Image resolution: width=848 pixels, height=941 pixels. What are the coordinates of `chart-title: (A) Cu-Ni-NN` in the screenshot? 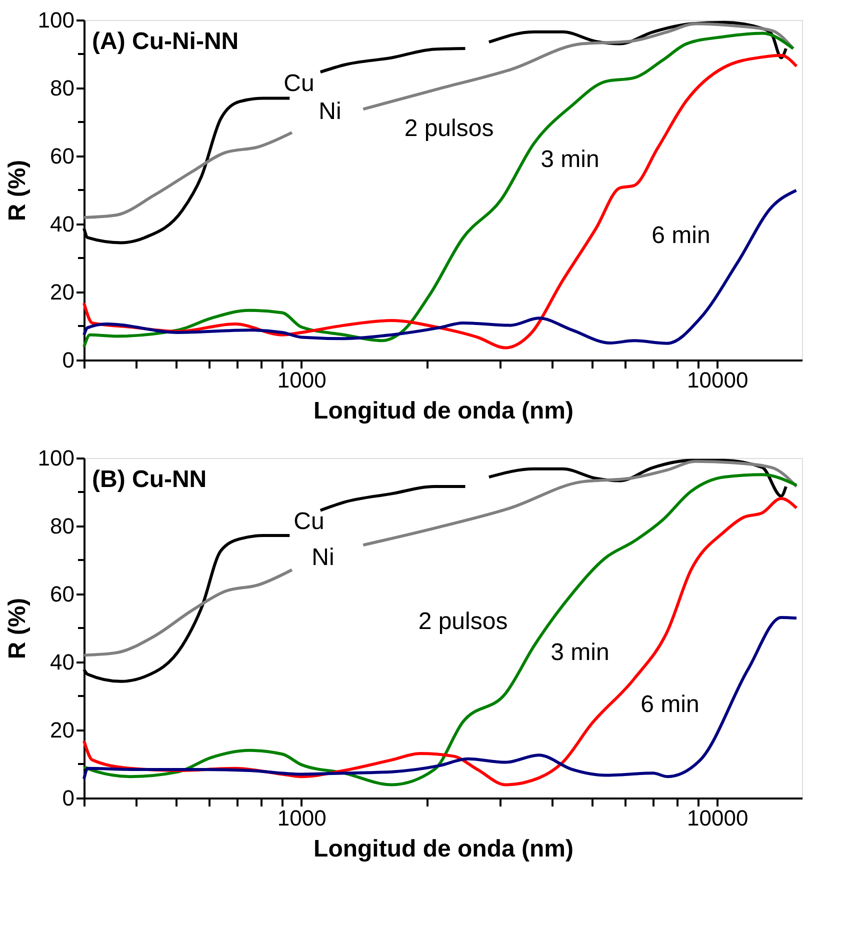 It's located at (165, 41).